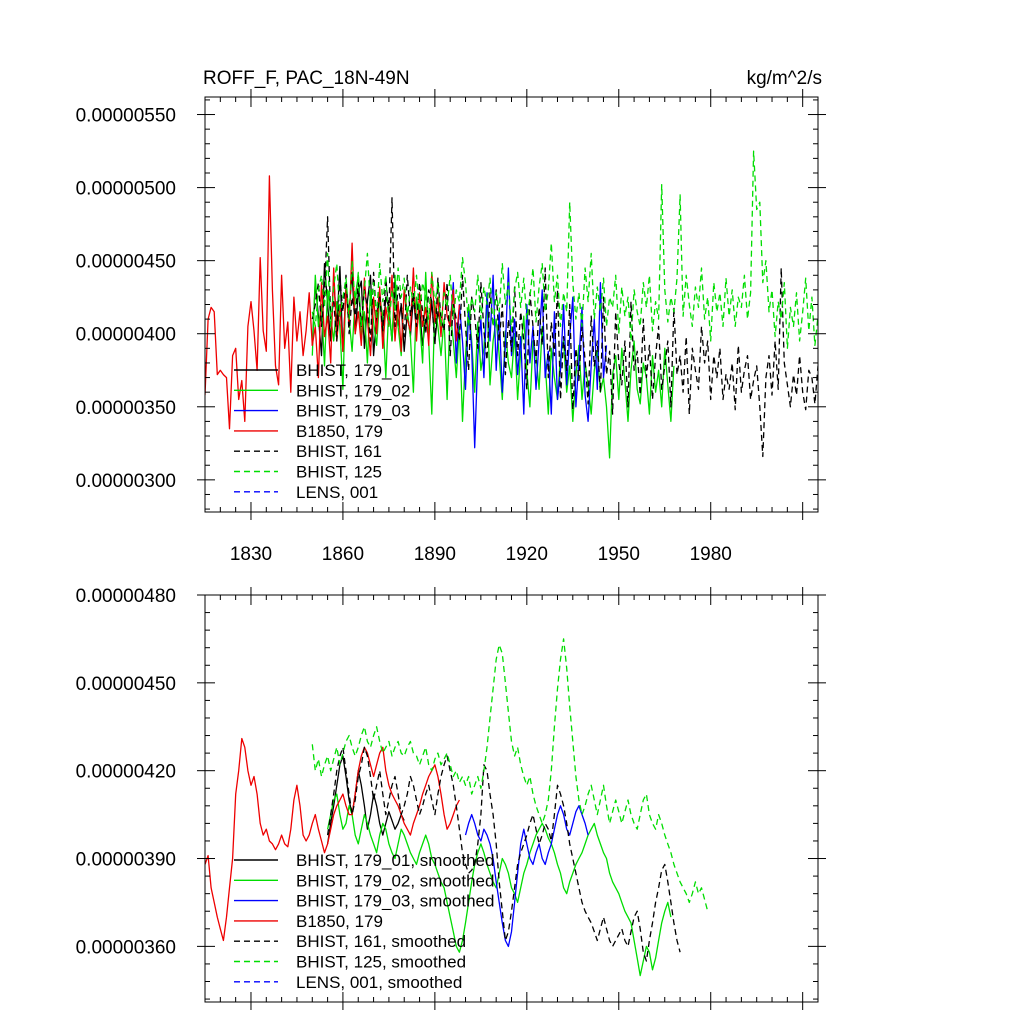  Describe the element at coordinates (126, 860) in the screenshot. I see `bottom-y-tick-label: 0.00000390` at that location.